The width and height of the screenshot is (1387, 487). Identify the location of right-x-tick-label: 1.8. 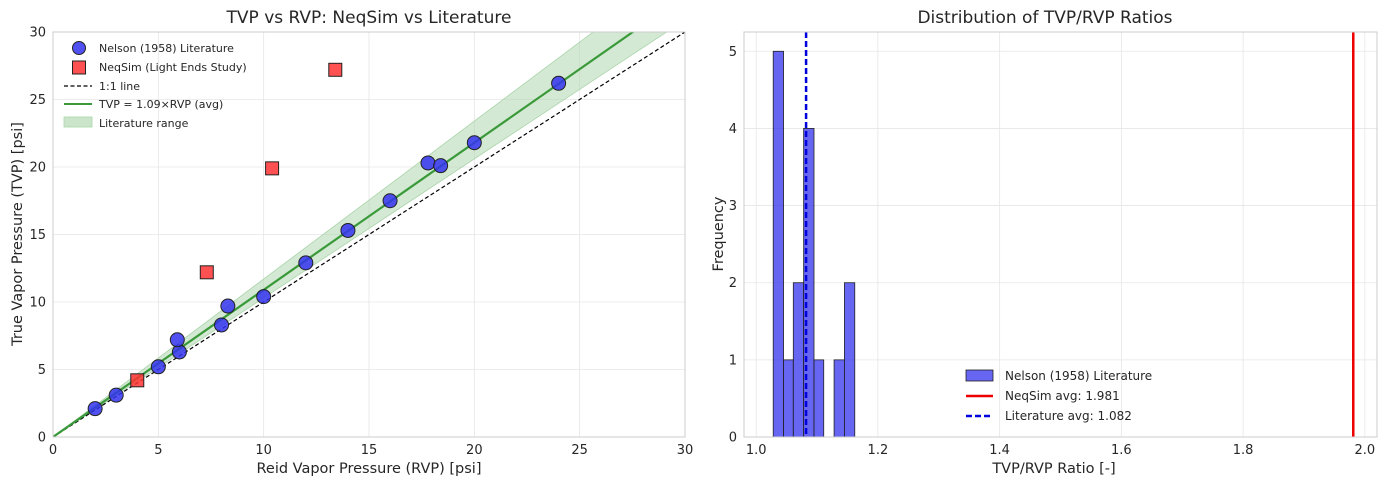
(1243, 450).